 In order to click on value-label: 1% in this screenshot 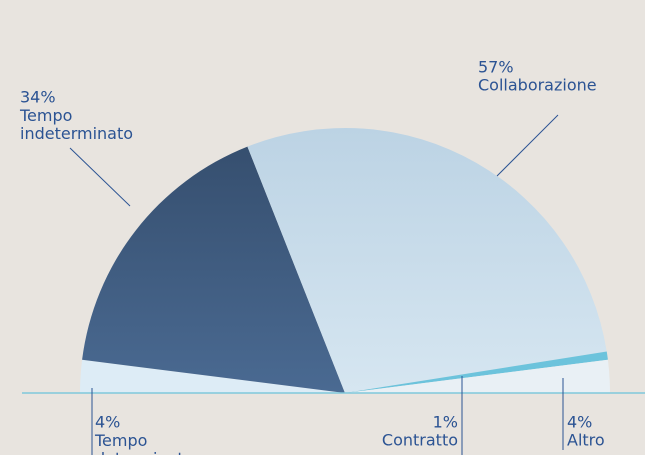, I will do `click(445, 422)`.